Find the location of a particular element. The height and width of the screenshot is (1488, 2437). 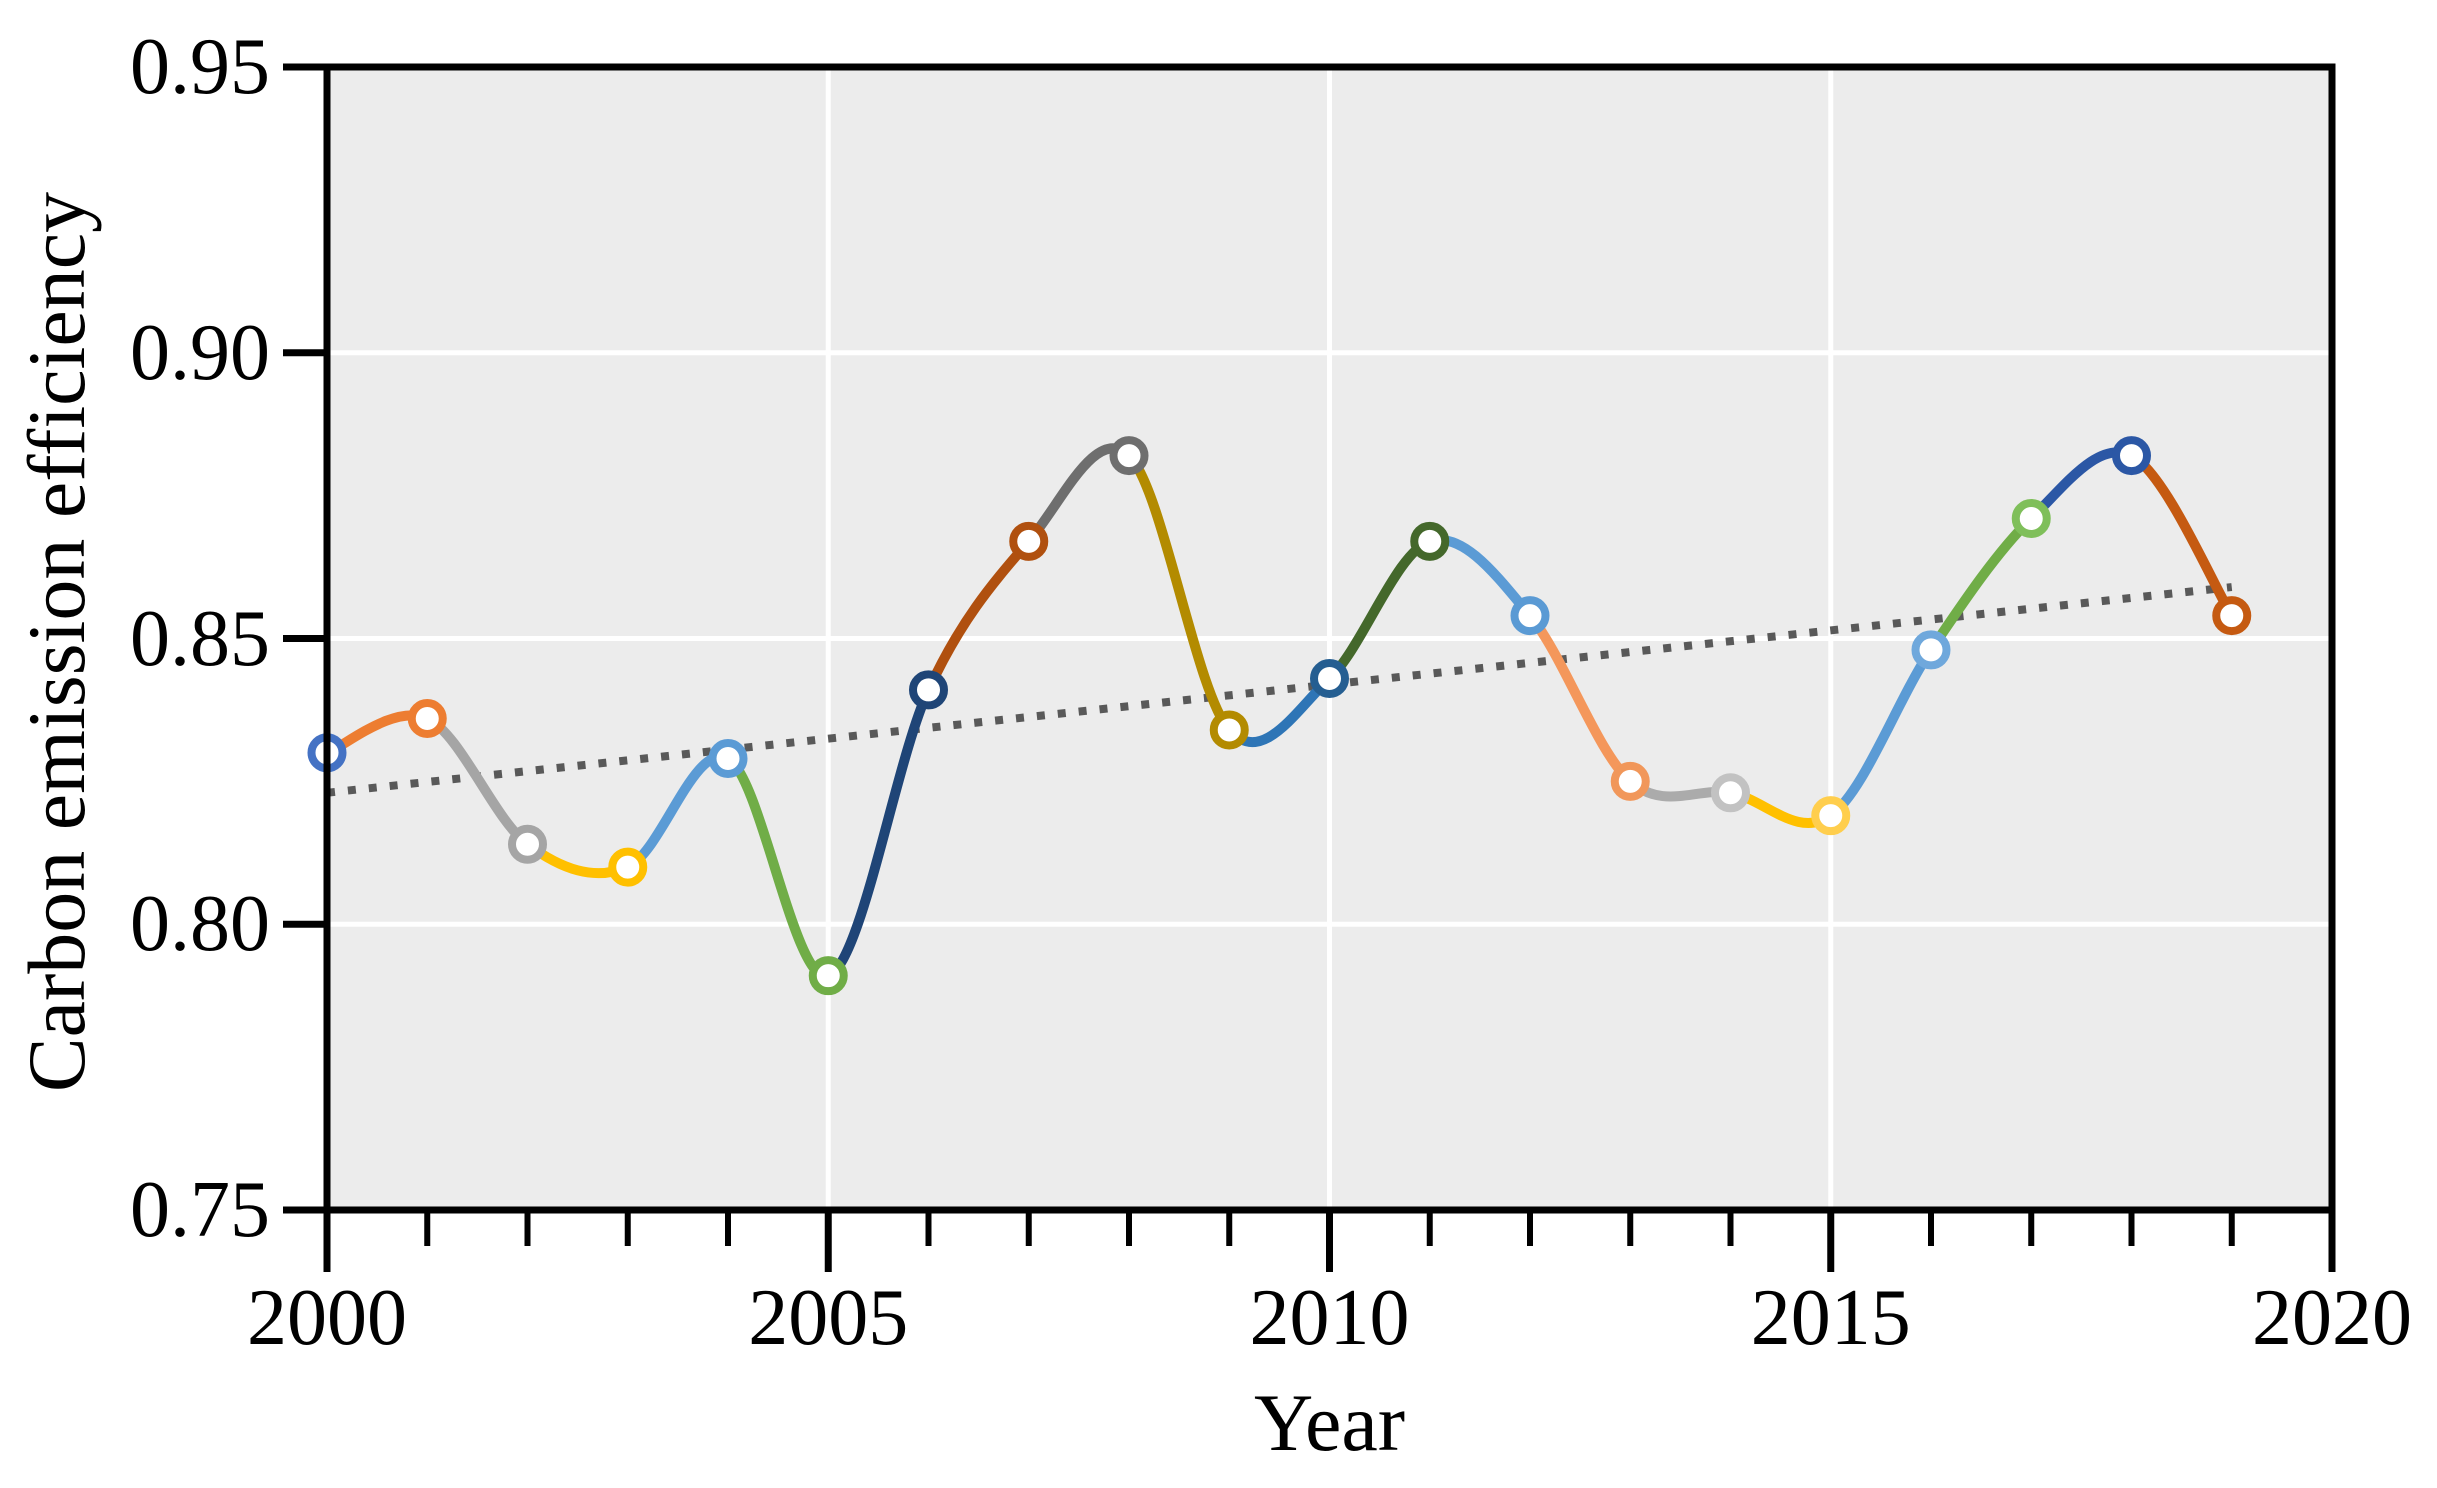

data-point-2011 is located at coordinates (1430, 541).